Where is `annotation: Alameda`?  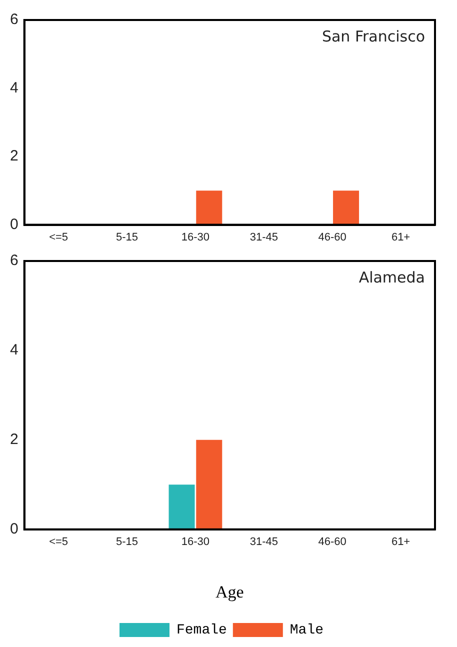
annotation: Alameda is located at coordinates (391, 277).